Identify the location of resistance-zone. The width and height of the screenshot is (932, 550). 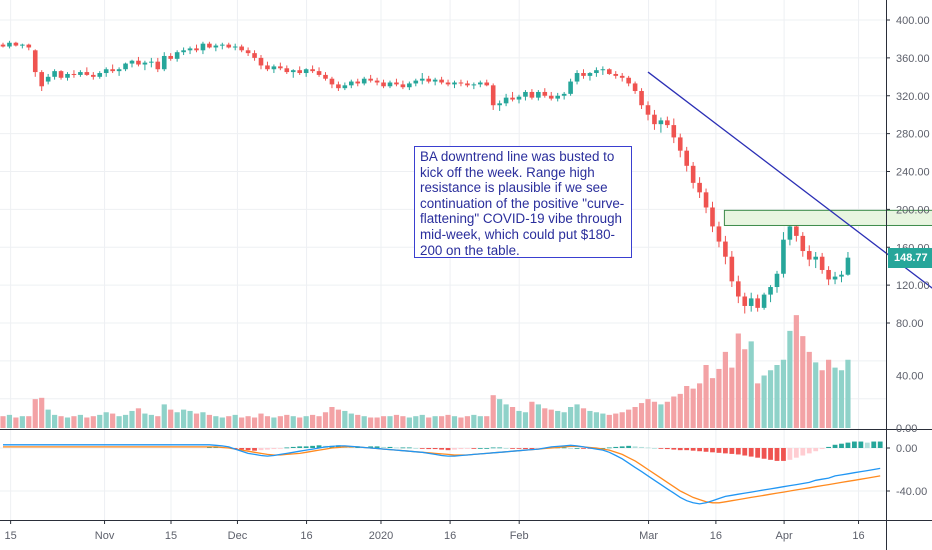
(827, 217).